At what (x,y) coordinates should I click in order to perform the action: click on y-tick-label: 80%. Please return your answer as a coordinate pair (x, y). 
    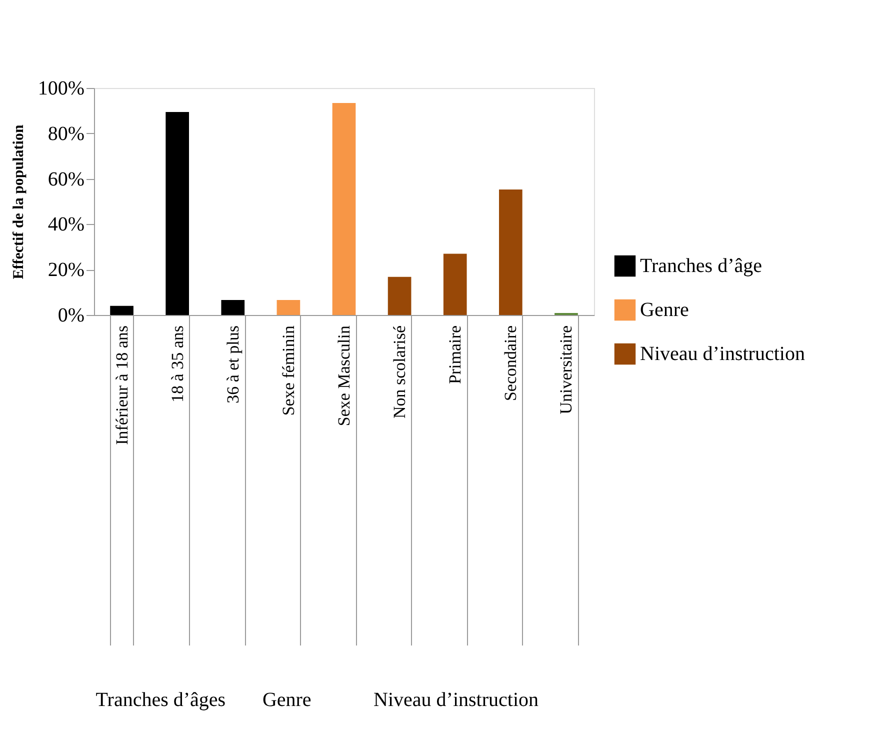
    Looking at the image, I should click on (66, 133).